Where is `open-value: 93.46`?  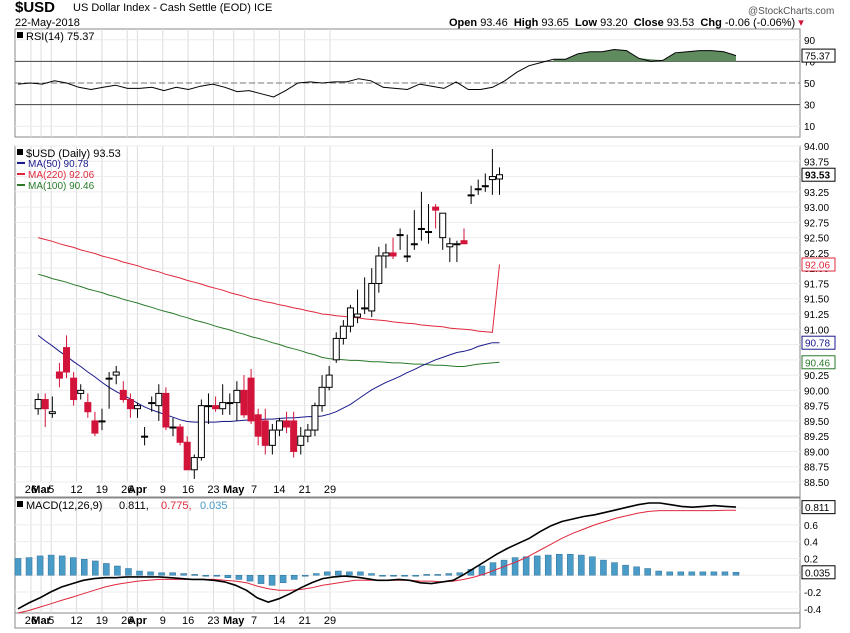 open-value: 93.46 is located at coordinates (494, 23).